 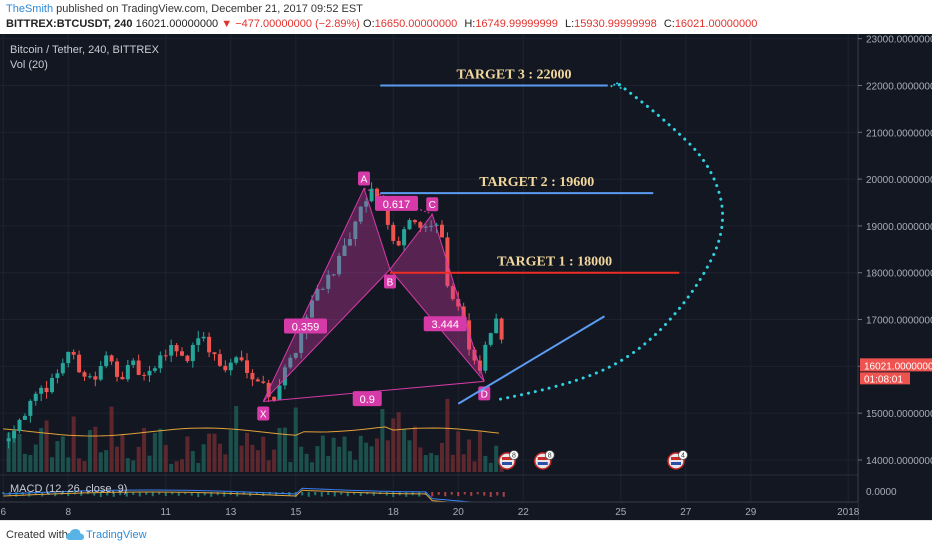 I want to click on event-count: 8, so click(x=514, y=456).